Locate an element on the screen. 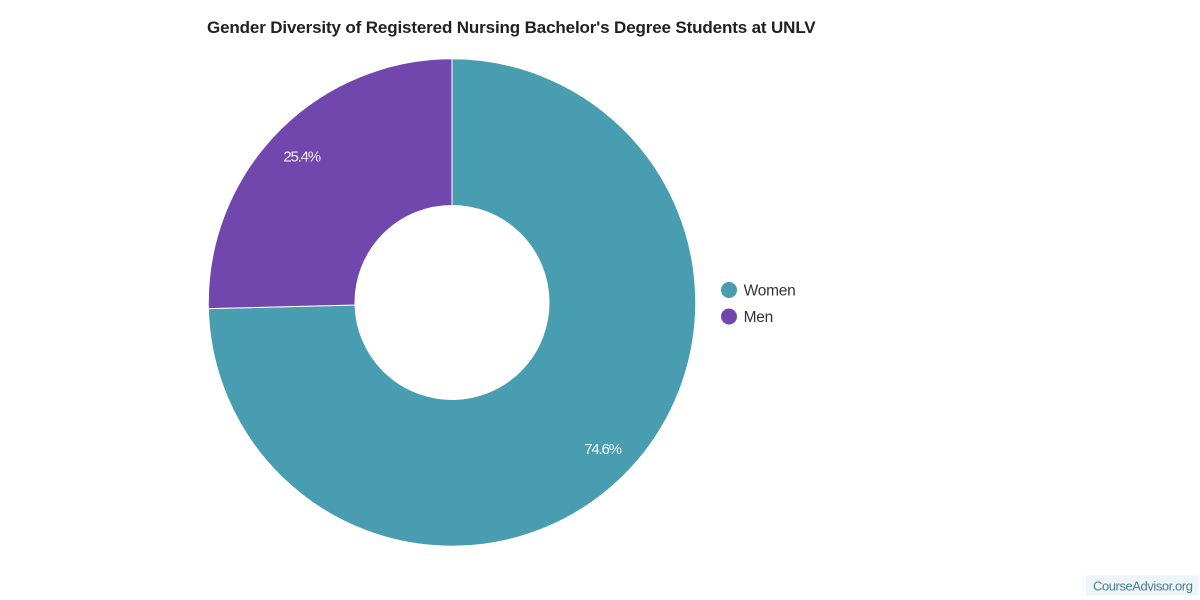  svg-text: 74.6% is located at coordinates (602, 449).